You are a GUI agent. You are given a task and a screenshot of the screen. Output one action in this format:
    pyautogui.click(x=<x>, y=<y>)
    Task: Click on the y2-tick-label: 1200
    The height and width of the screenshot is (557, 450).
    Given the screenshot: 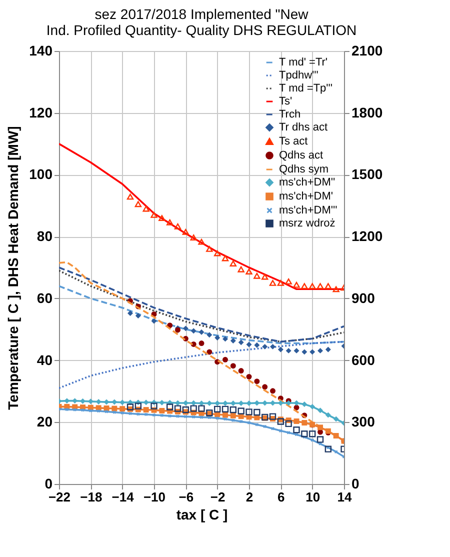 What is the action you would take?
    pyautogui.click(x=367, y=236)
    